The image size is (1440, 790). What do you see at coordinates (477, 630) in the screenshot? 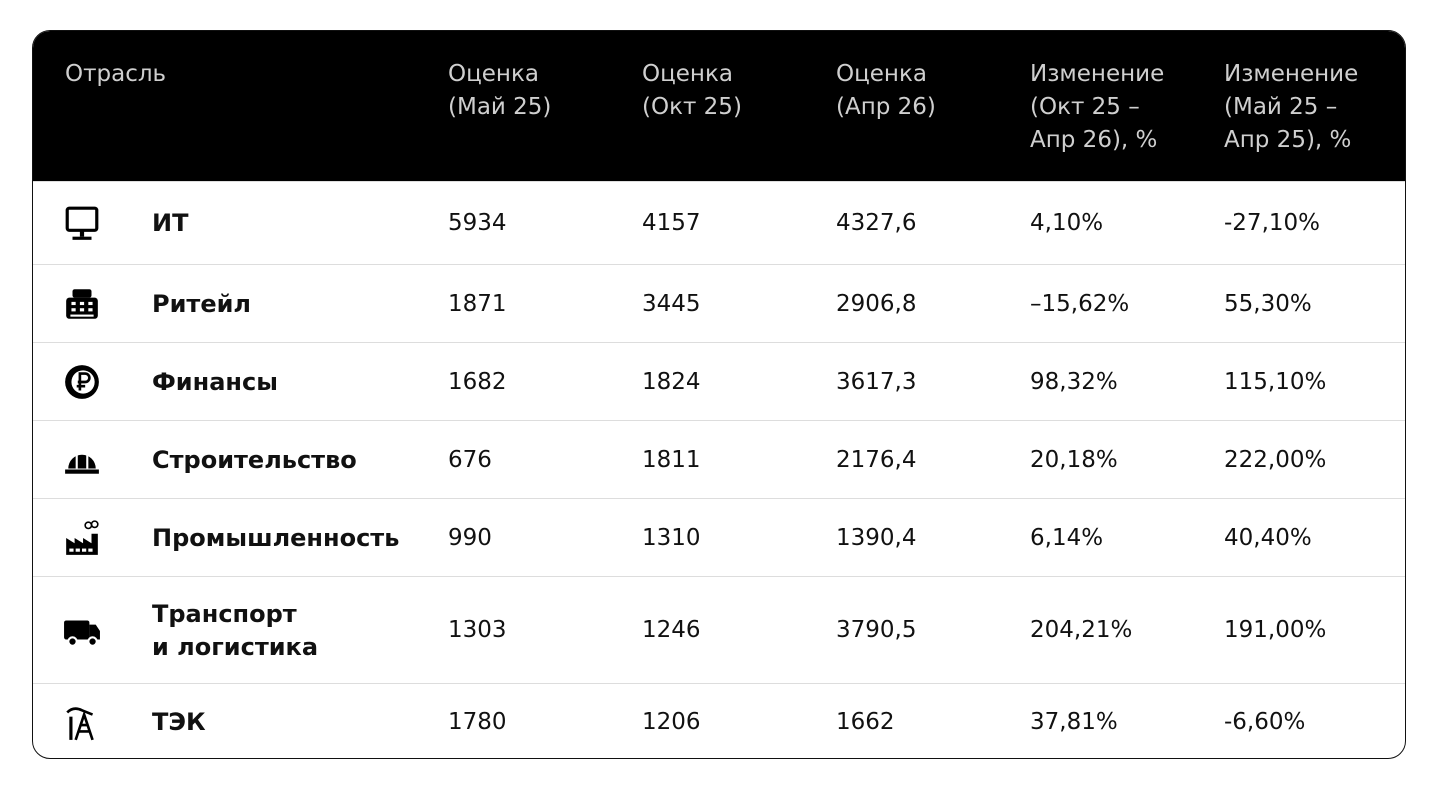
I see `table-cell: 1303` at bounding box center [477, 630].